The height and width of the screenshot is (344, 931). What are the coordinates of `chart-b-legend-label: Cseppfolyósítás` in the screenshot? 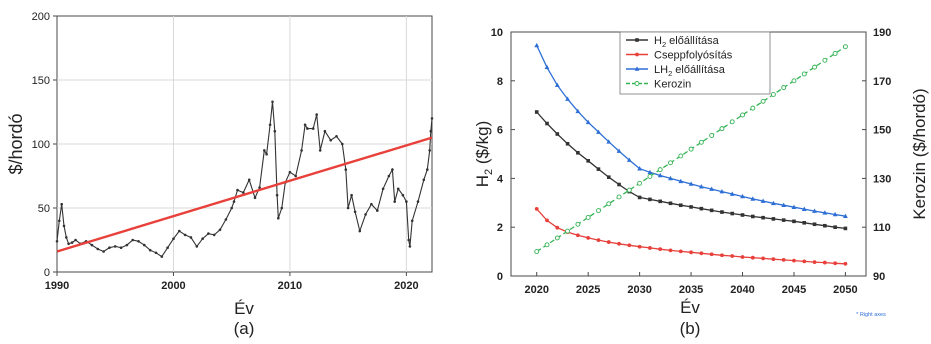 It's located at (693, 56).